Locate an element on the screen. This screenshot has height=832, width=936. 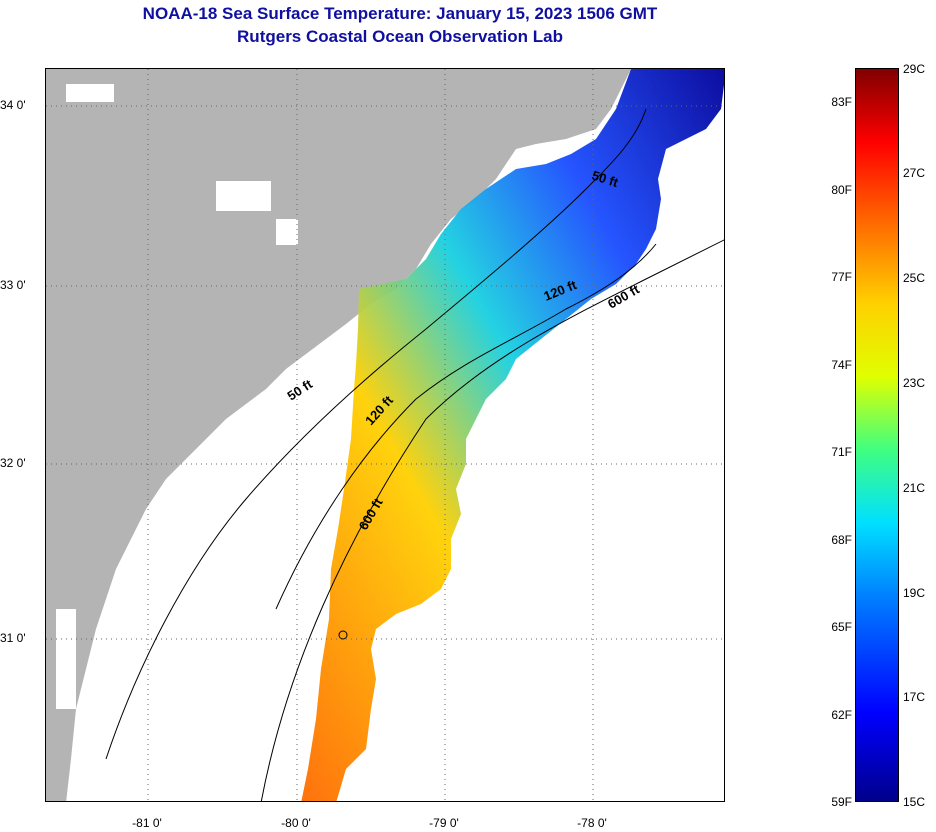
colorbar-svg is located at coordinates (877, 435).